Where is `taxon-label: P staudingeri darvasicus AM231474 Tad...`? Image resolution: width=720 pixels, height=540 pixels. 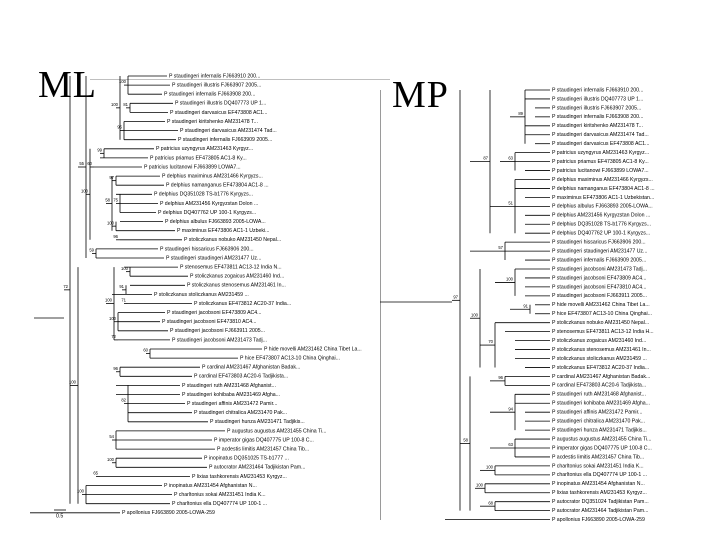
taxon-label: P staudingeri darvasicus AM231474 Tad... is located at coordinates (228, 131).